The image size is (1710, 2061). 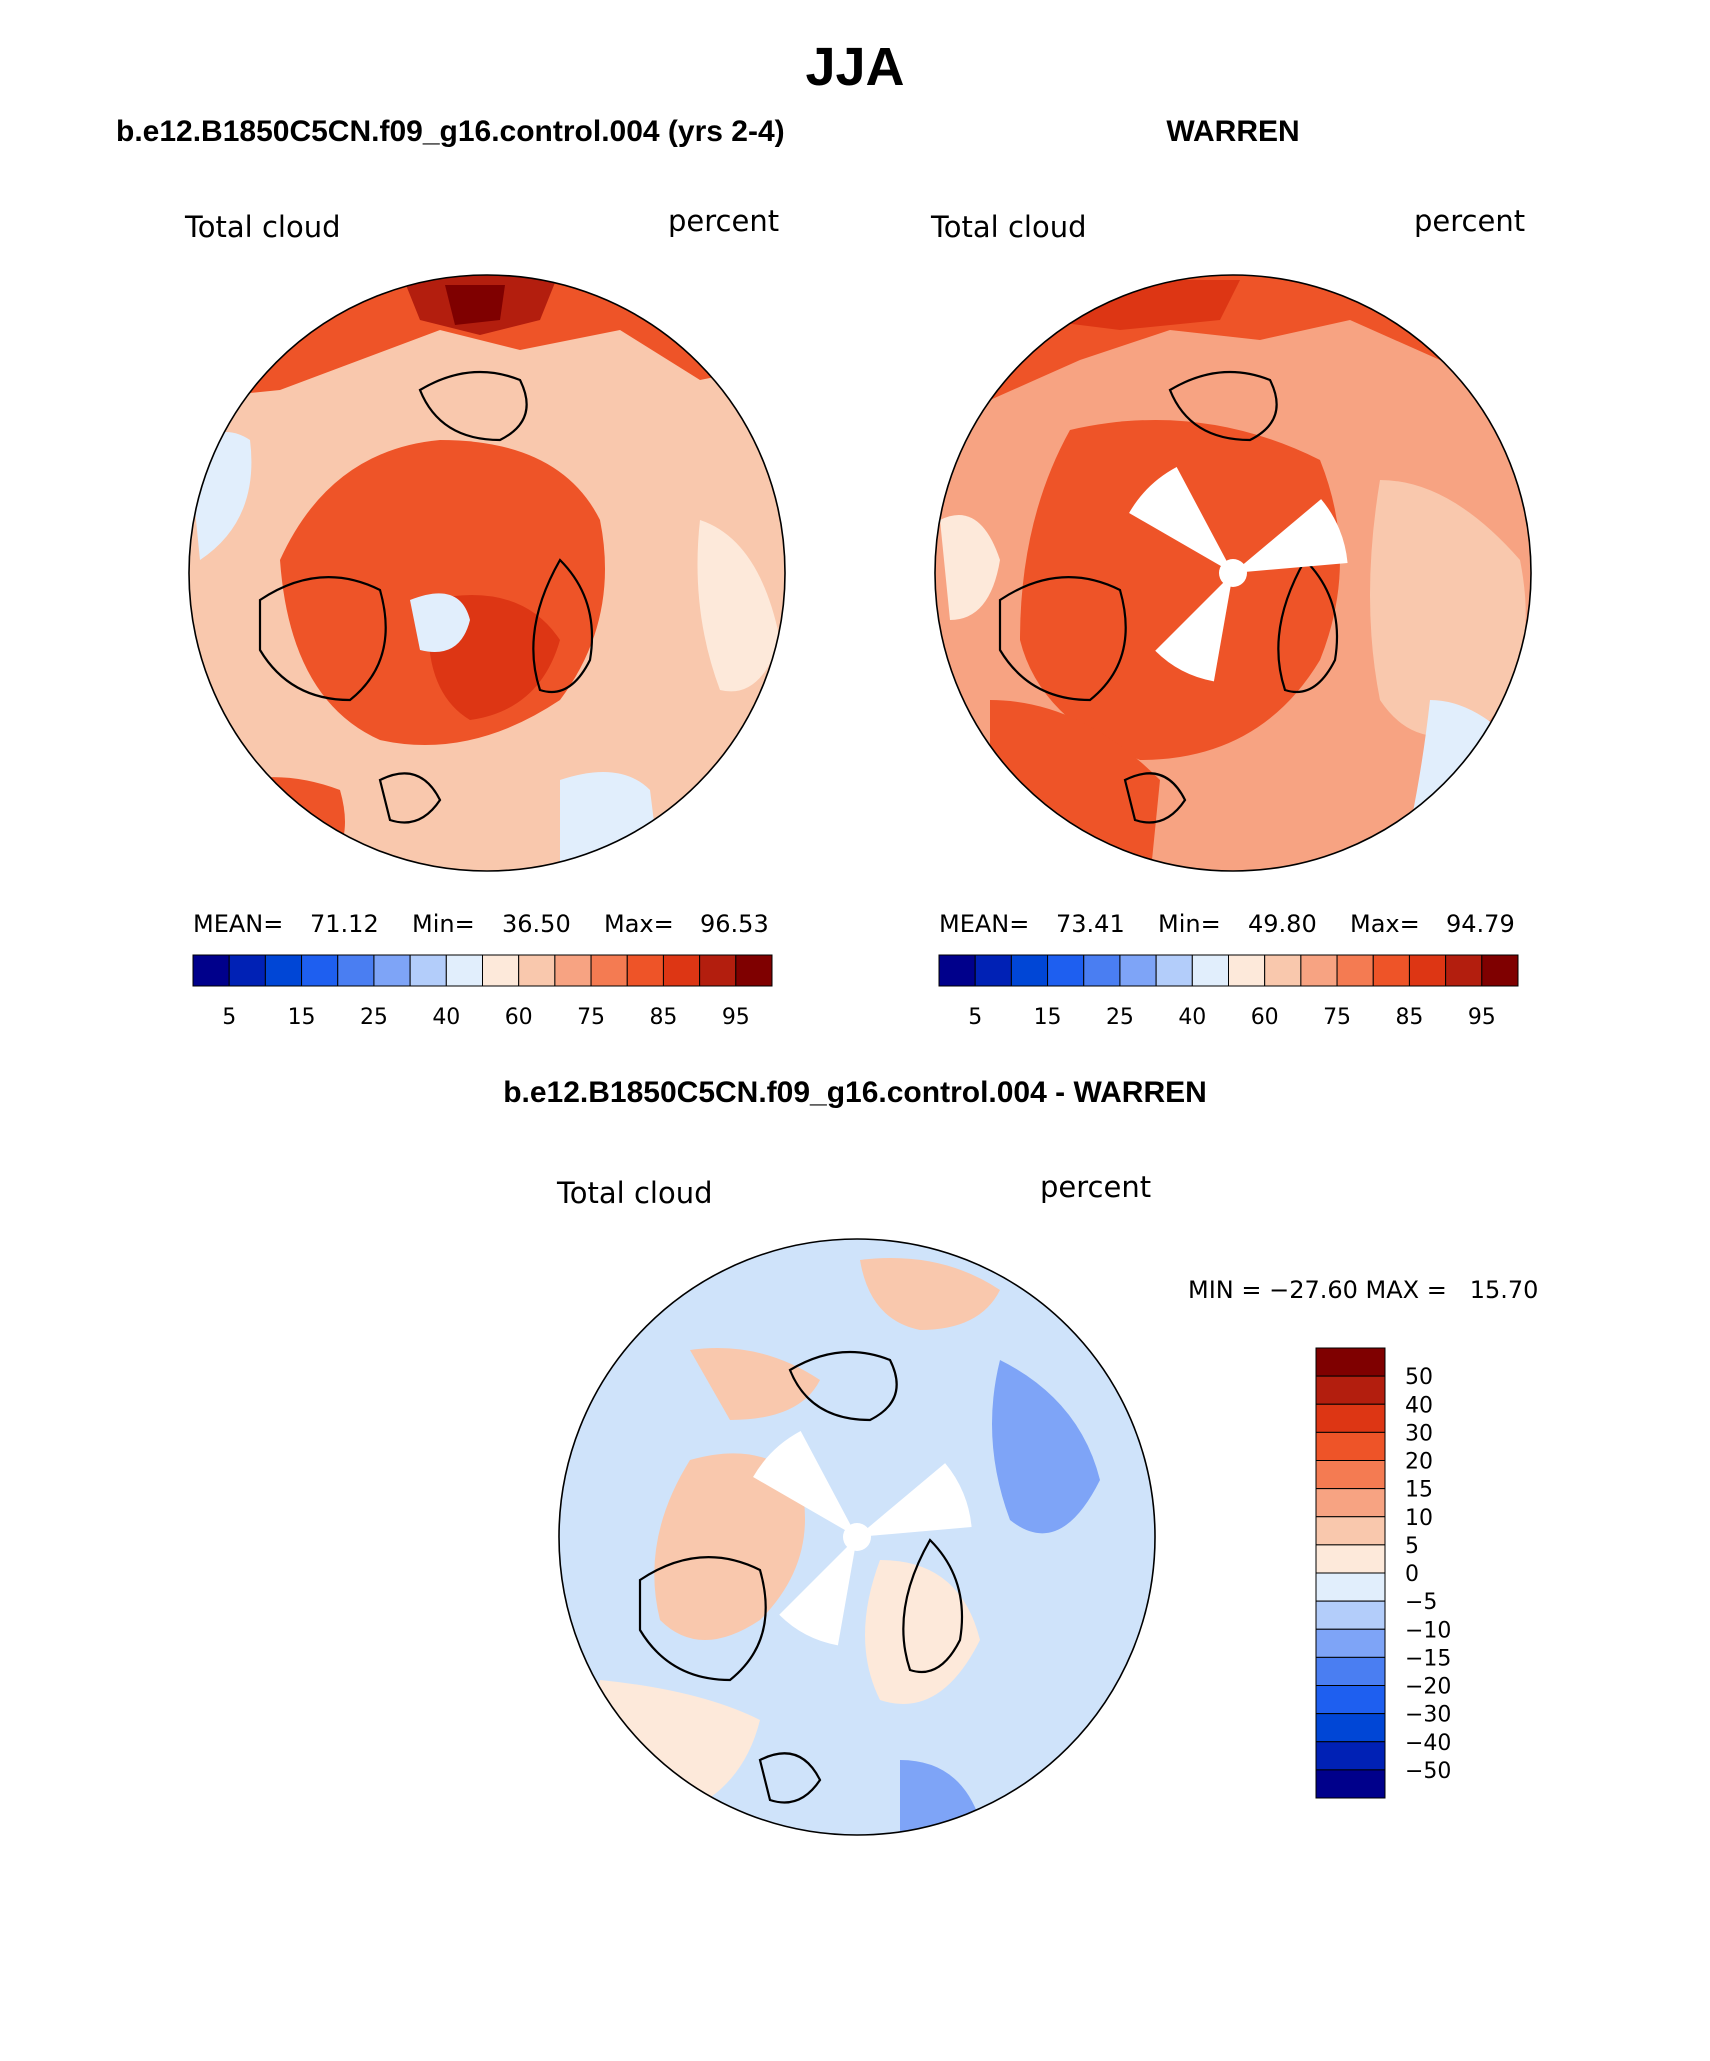 I want to click on panel-obs-colorbar-tick-label: 25, so click(x=1120, y=1017).